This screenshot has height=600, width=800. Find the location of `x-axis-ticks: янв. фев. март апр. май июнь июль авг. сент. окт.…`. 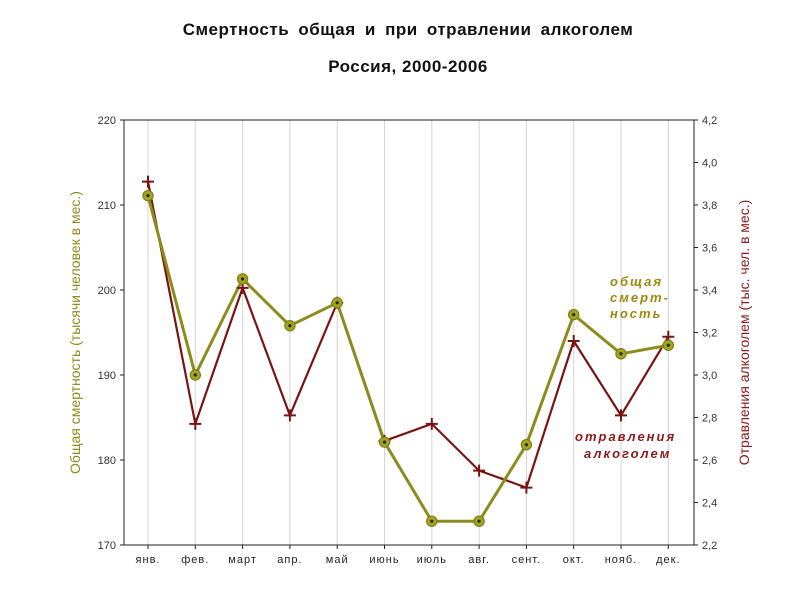

x-axis-ticks: янв. фев. март апр. май июнь июль авг. сент. окт.… is located at coordinates (408, 555).